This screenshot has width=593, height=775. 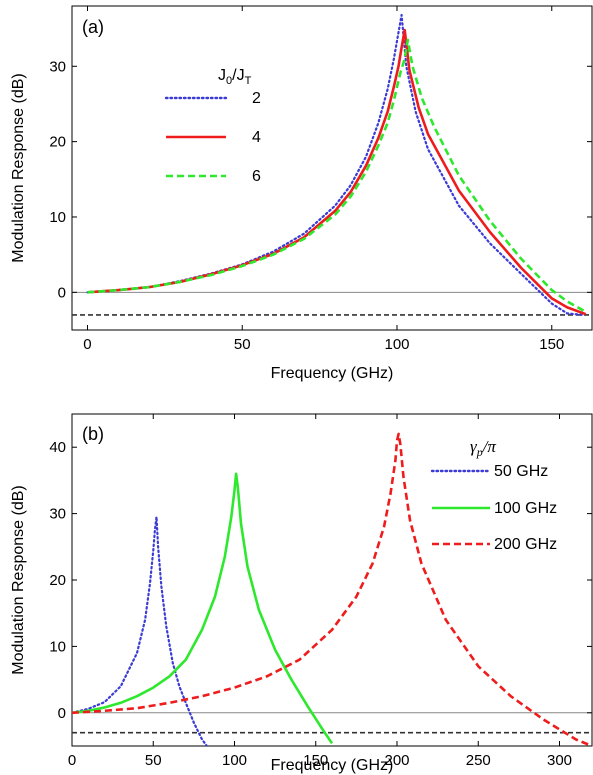 What do you see at coordinates (87, 344) in the screenshot?
I see `panel-a-xtick-label: 0` at bounding box center [87, 344].